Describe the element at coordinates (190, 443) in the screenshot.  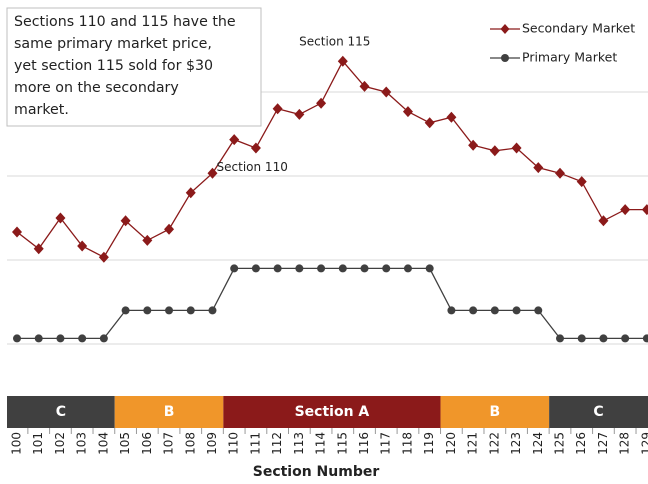
I see `x-tick-label: 108` at that location.